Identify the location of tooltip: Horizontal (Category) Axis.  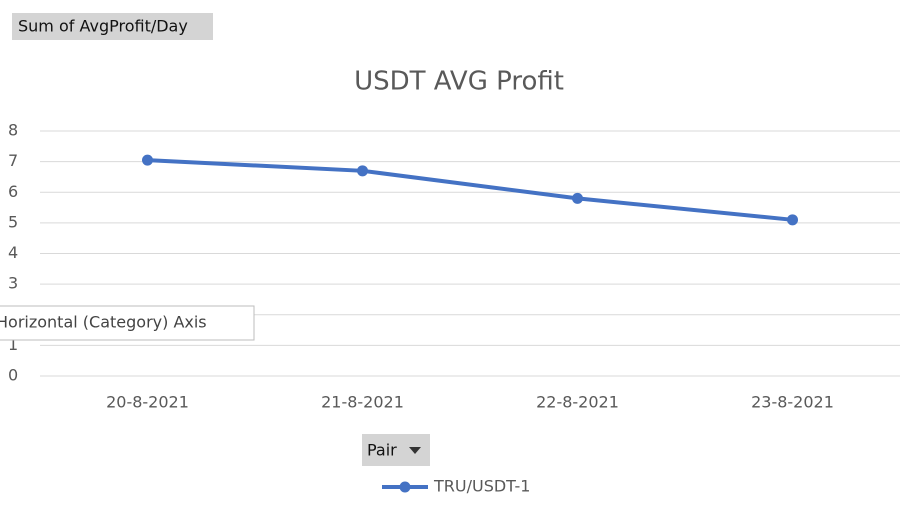
(103, 322).